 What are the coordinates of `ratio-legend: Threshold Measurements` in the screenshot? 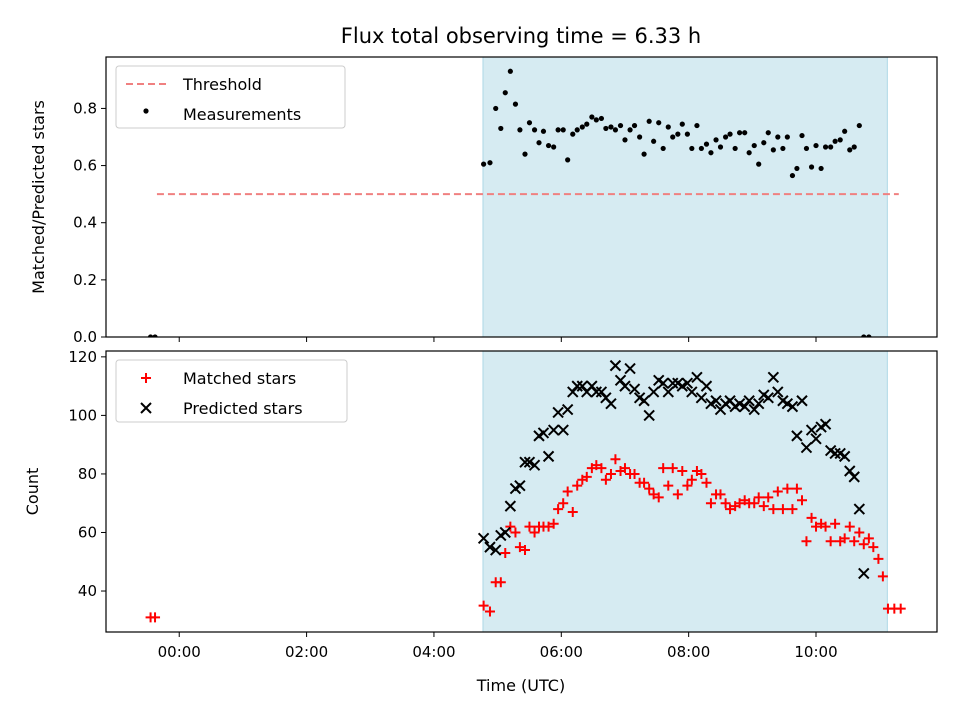 It's located at (230, 97).